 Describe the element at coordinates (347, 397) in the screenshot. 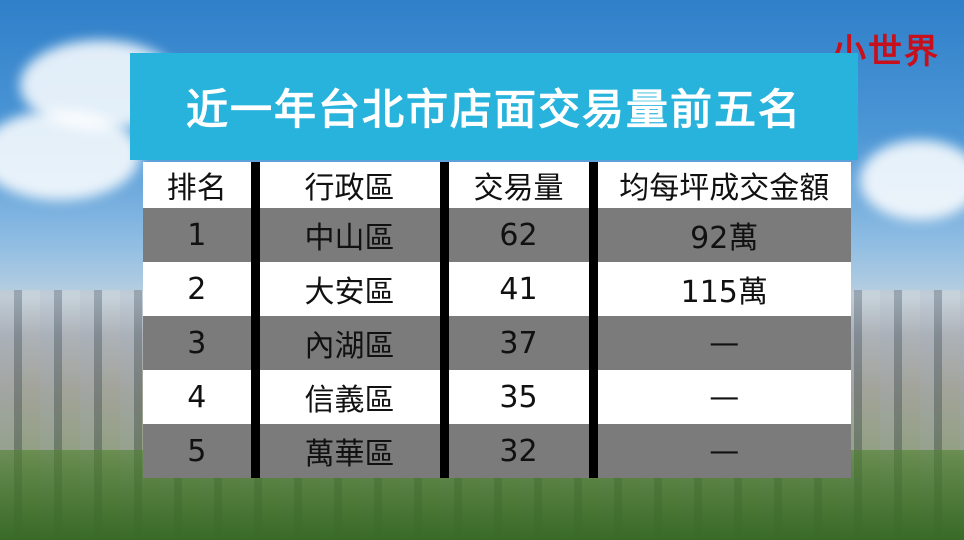

I see `cell-district: 信義區` at that location.